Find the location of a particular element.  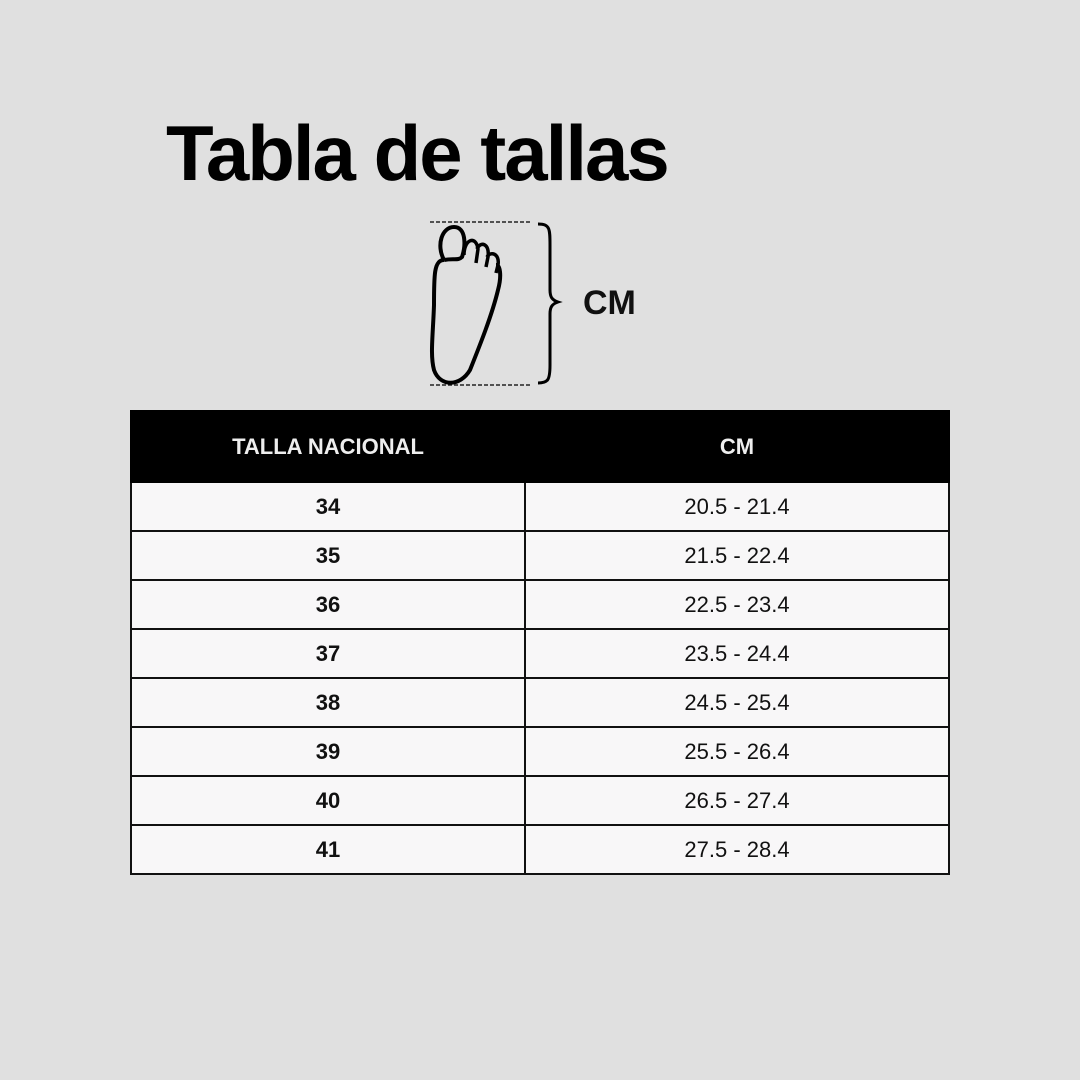

table-row: 41 27.5 - 28.4 is located at coordinates (540, 849).